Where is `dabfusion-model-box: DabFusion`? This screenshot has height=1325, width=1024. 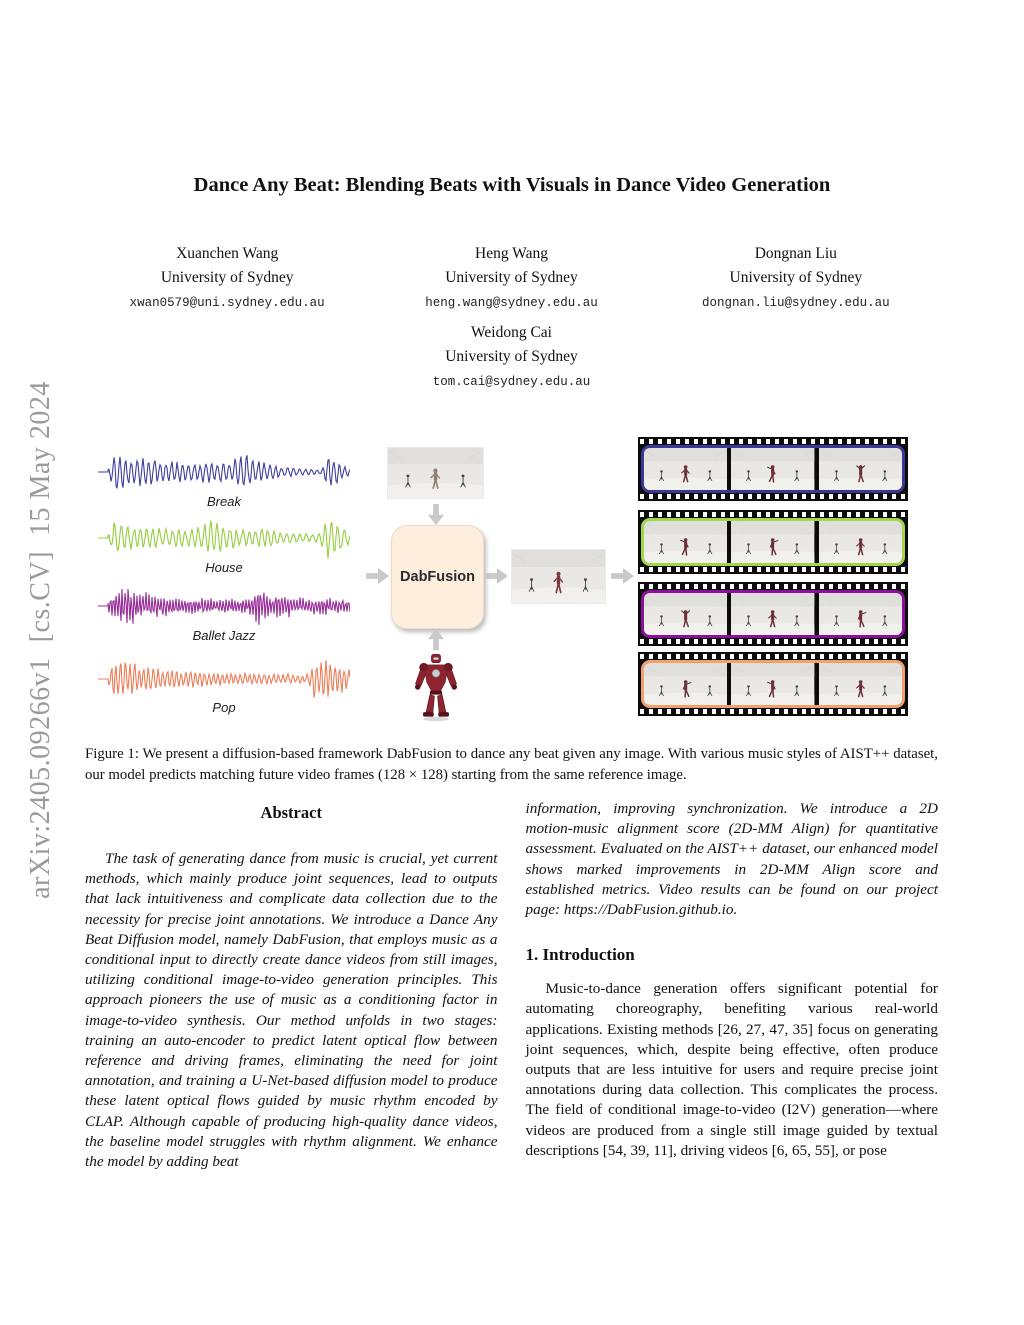
dabfusion-model-box: DabFusion is located at coordinates (437, 577).